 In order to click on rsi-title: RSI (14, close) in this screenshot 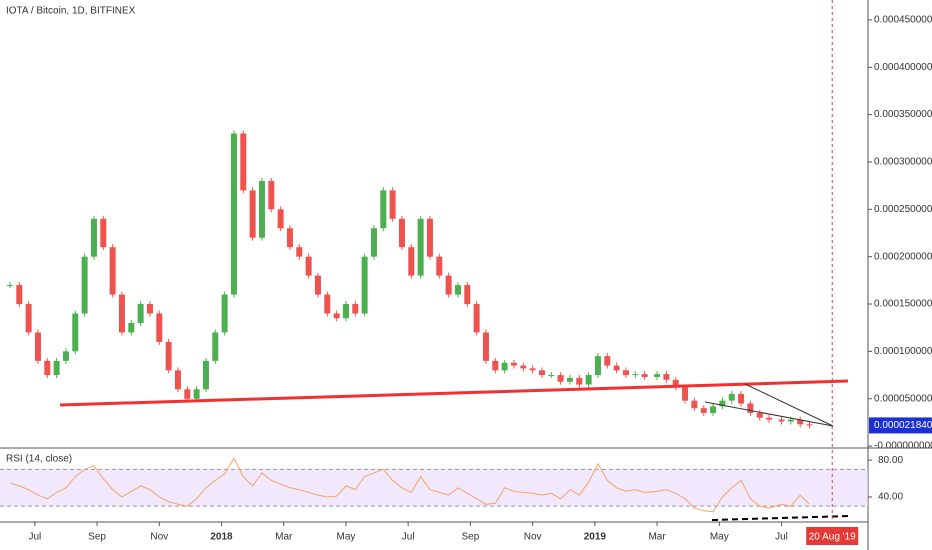, I will do `click(39, 459)`.